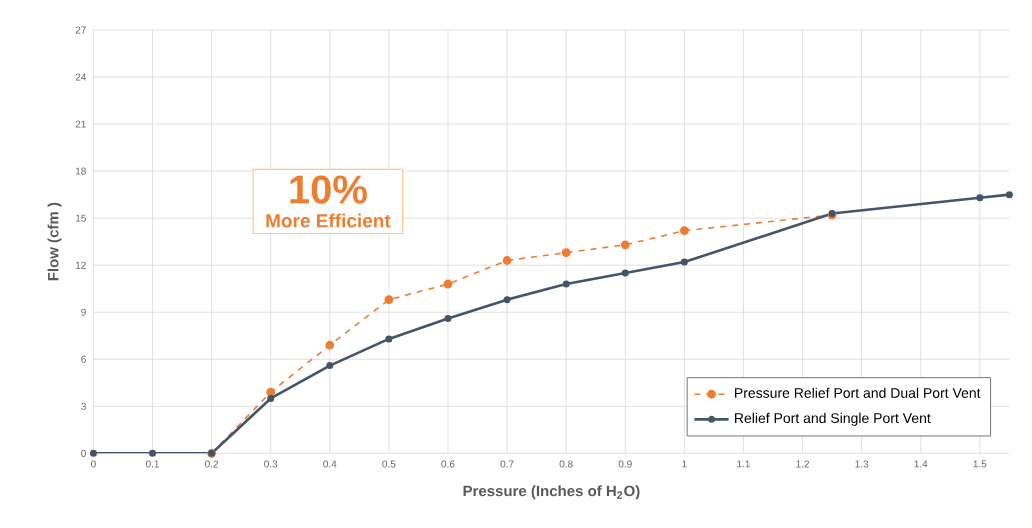 Image resolution: width=1032 pixels, height=528 pixels. What do you see at coordinates (328, 220) in the screenshot?
I see `annotation: More Efficient` at bounding box center [328, 220].